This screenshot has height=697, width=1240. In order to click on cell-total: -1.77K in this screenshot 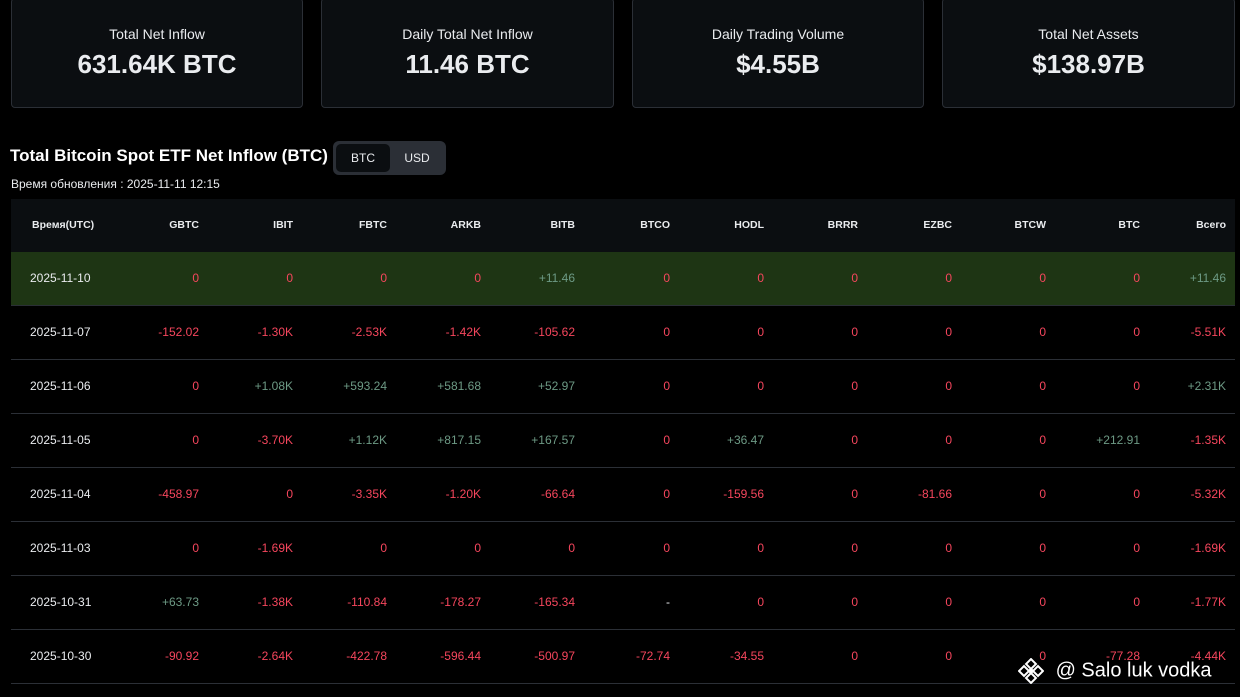, I will do `click(1208, 602)`.